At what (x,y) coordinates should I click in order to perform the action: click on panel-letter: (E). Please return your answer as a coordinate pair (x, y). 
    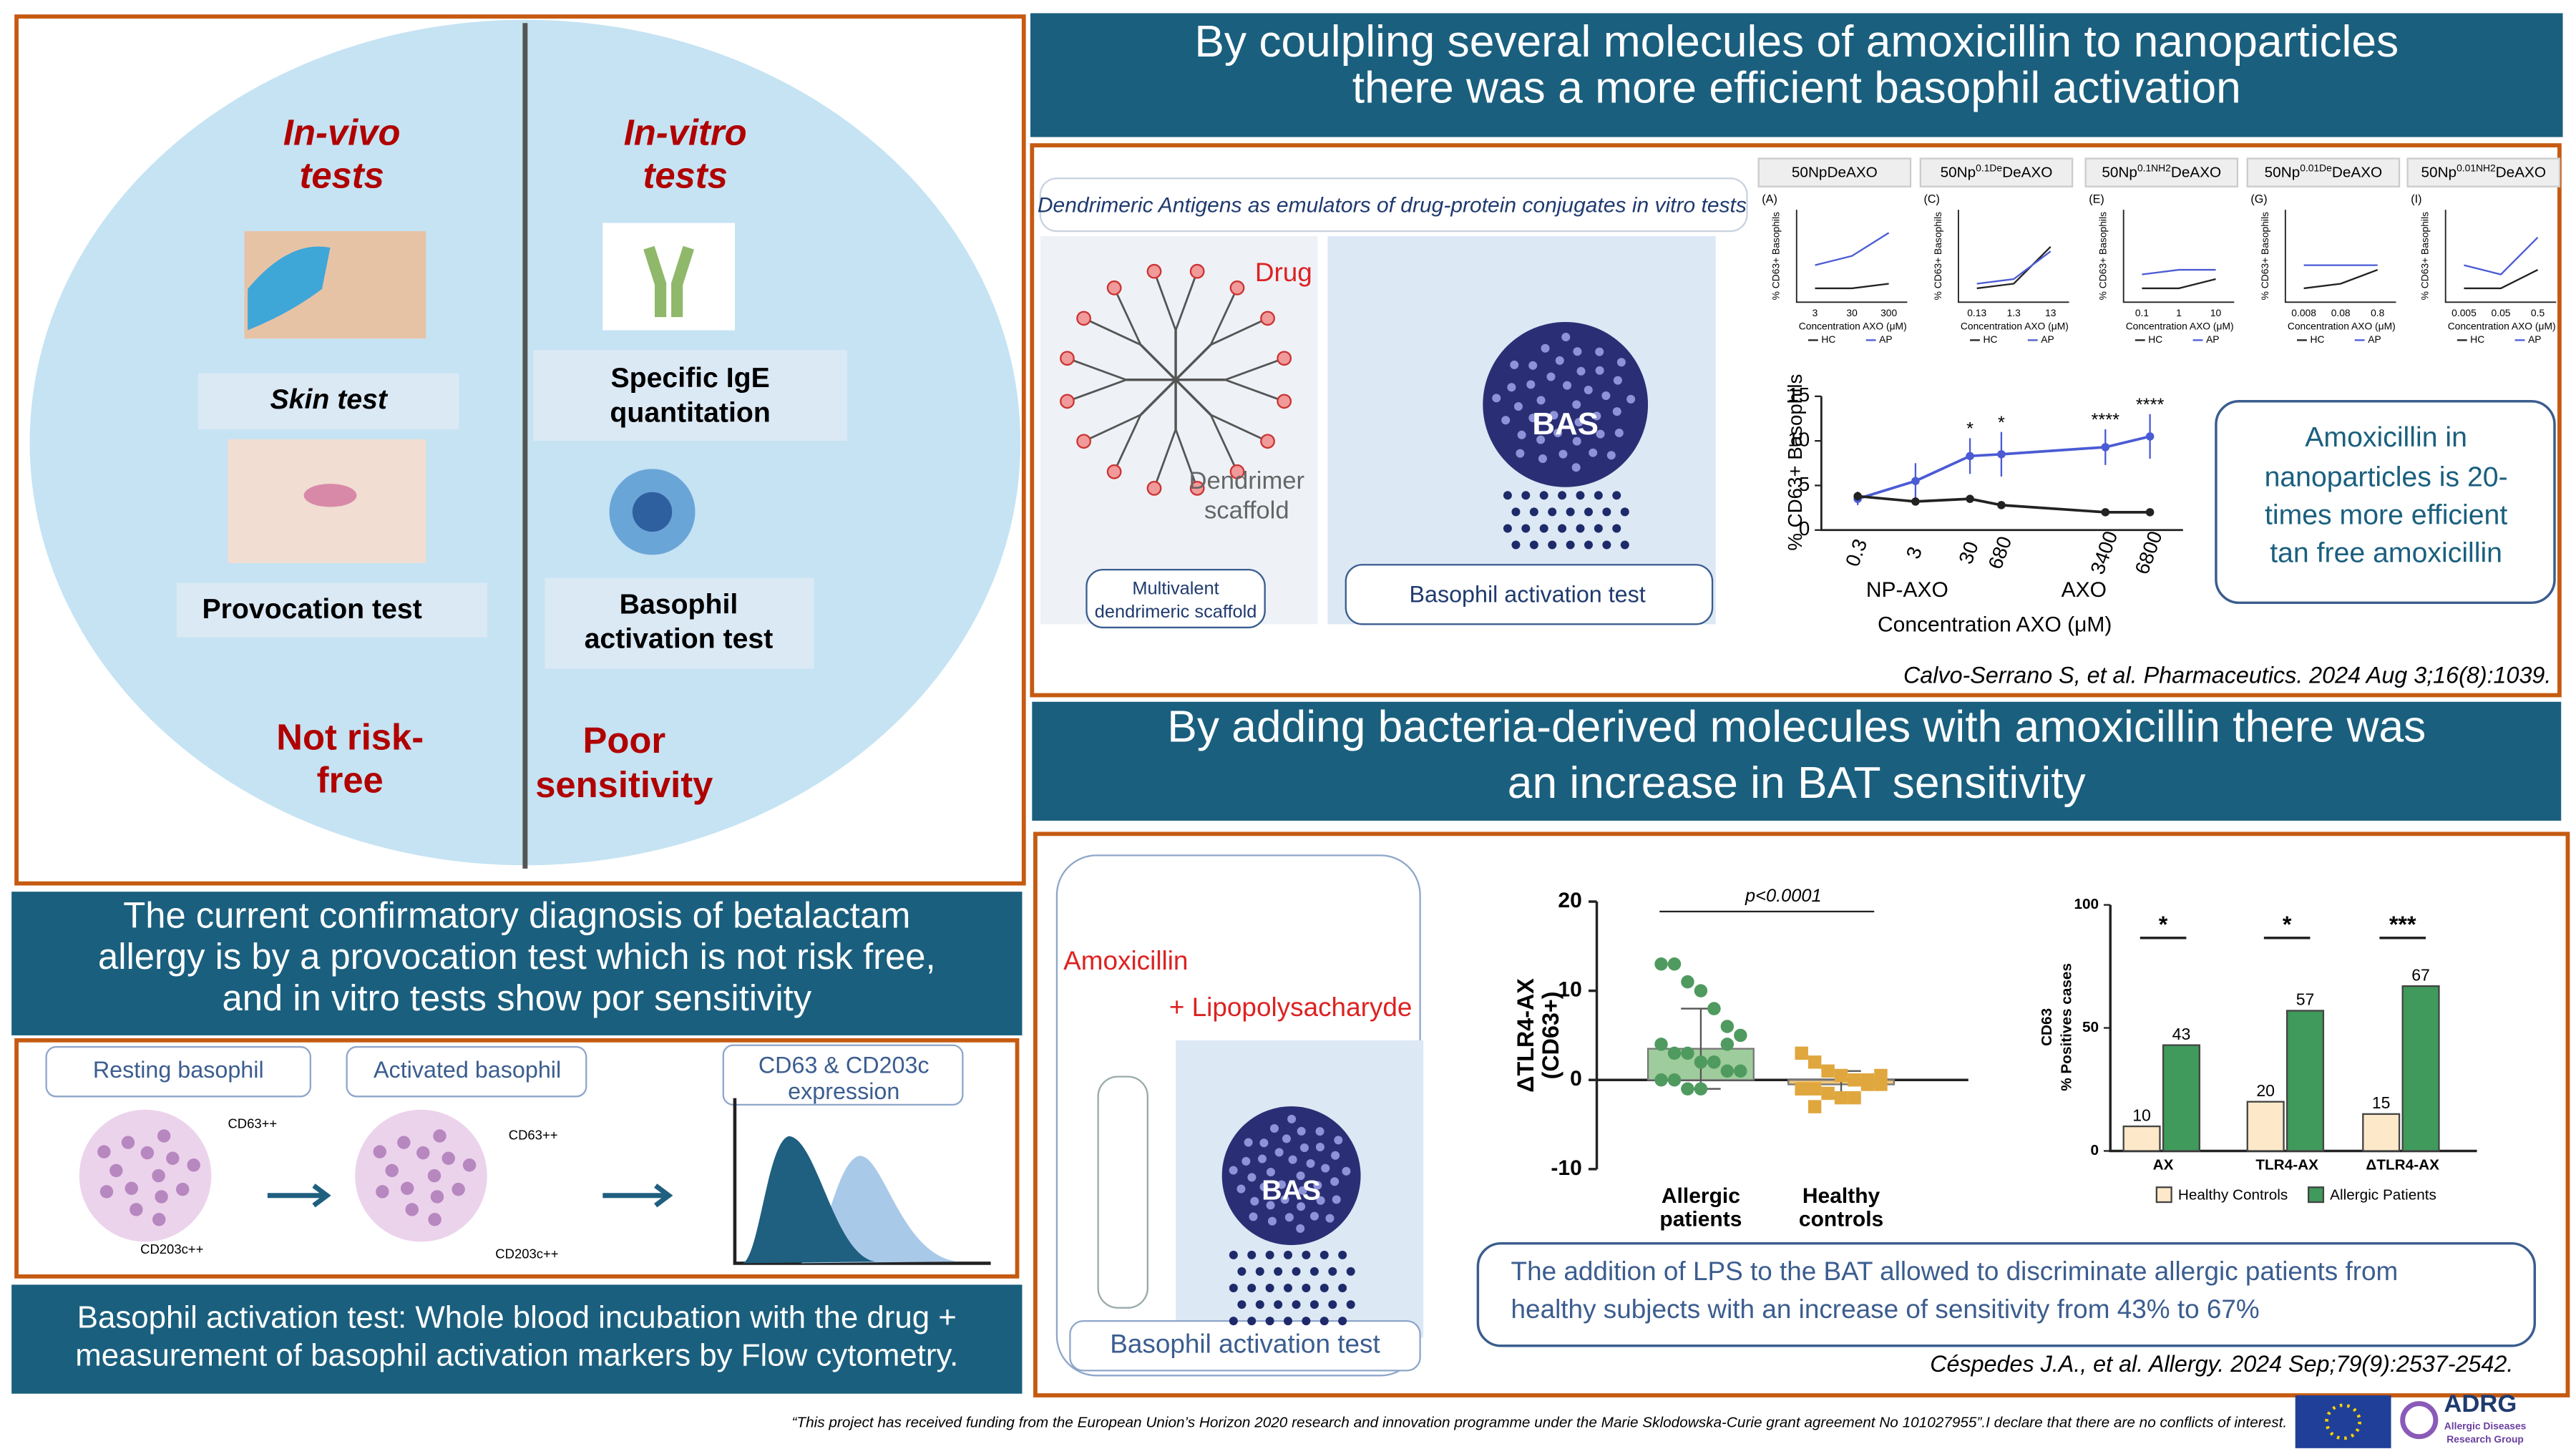
    Looking at the image, I should click on (2096, 198).